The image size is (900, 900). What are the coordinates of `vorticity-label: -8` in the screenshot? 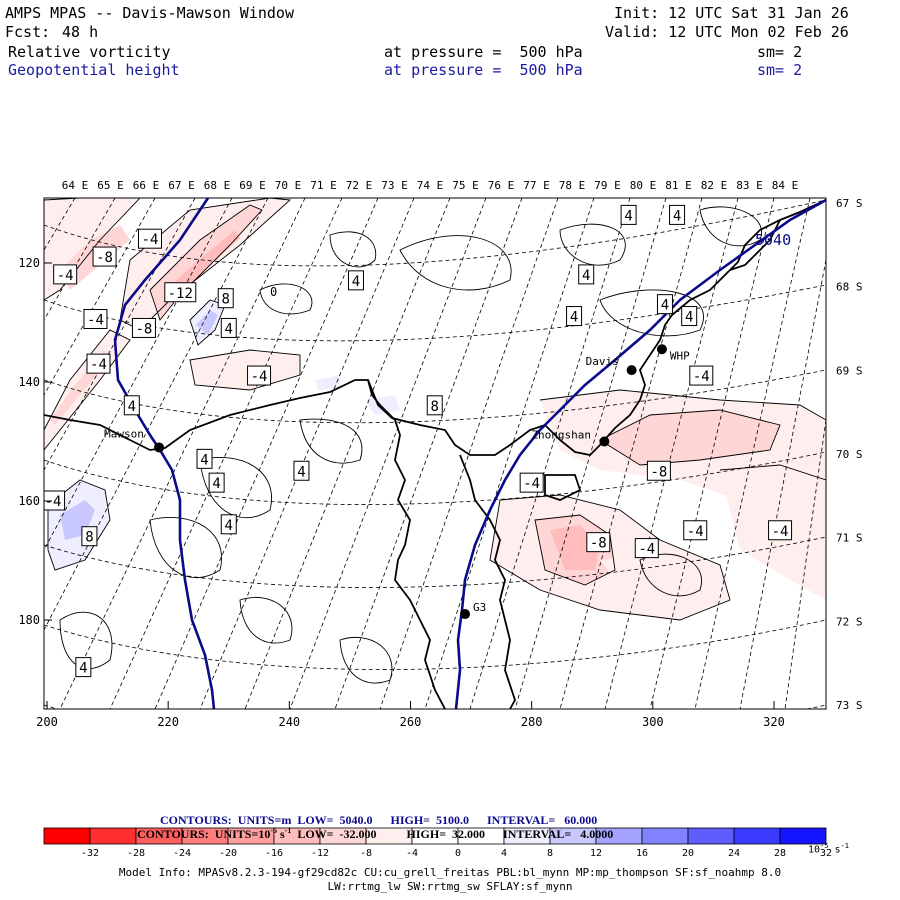 It's located at (104, 258).